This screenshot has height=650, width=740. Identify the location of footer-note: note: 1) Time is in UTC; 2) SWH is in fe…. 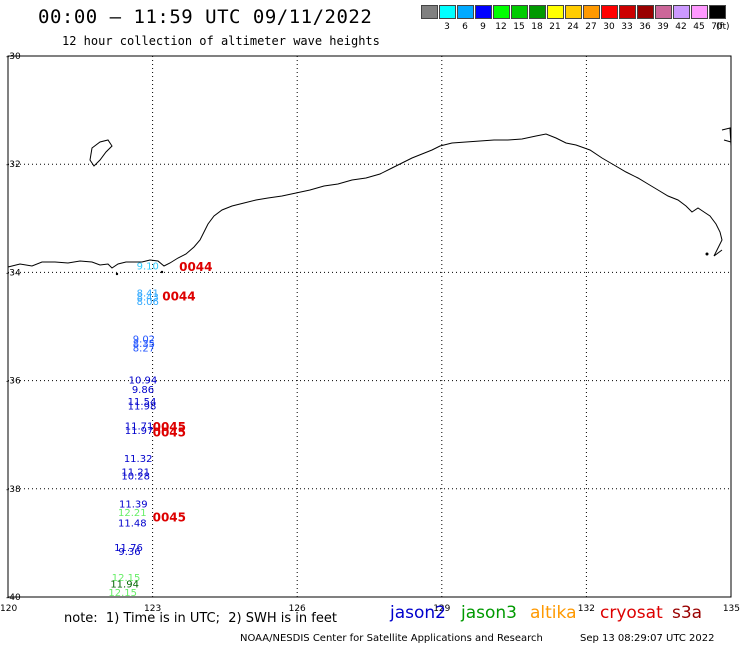
(200, 618).